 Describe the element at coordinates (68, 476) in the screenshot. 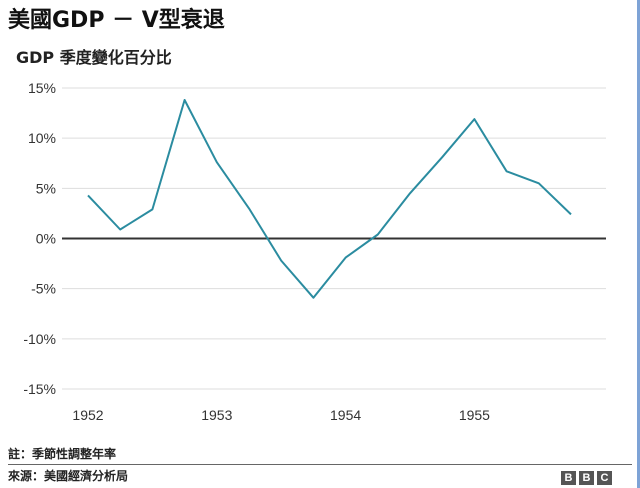

I see `source-text: 來源：美國經濟分析局` at that location.